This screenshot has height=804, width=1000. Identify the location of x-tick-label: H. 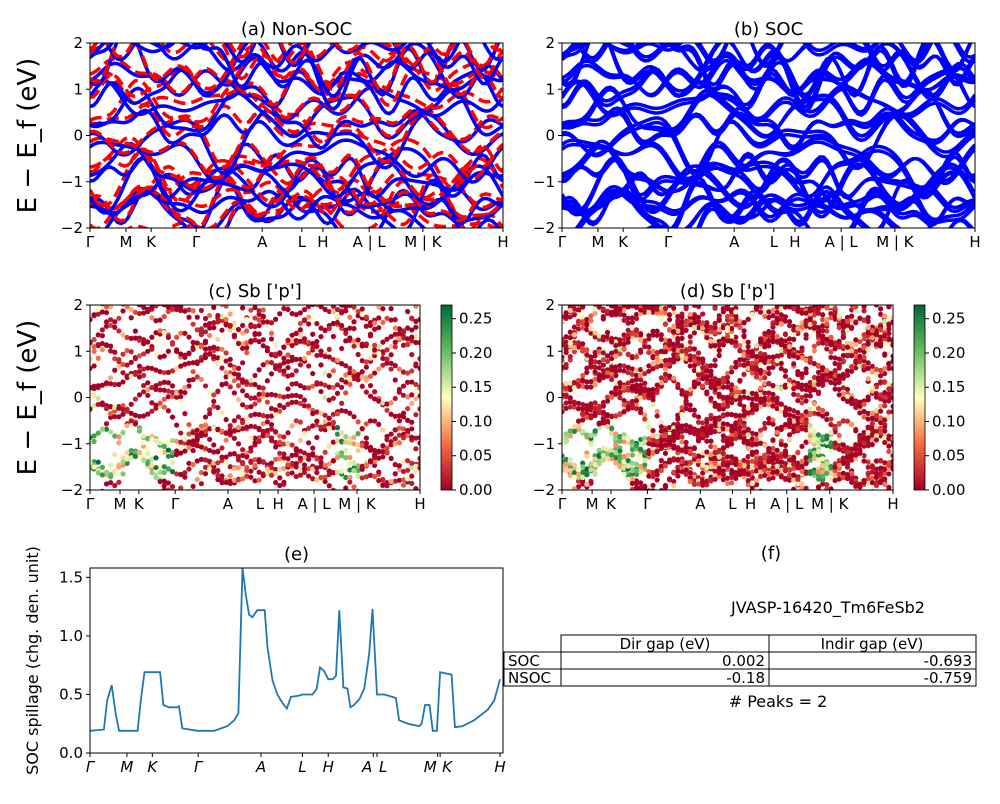
(277, 504).